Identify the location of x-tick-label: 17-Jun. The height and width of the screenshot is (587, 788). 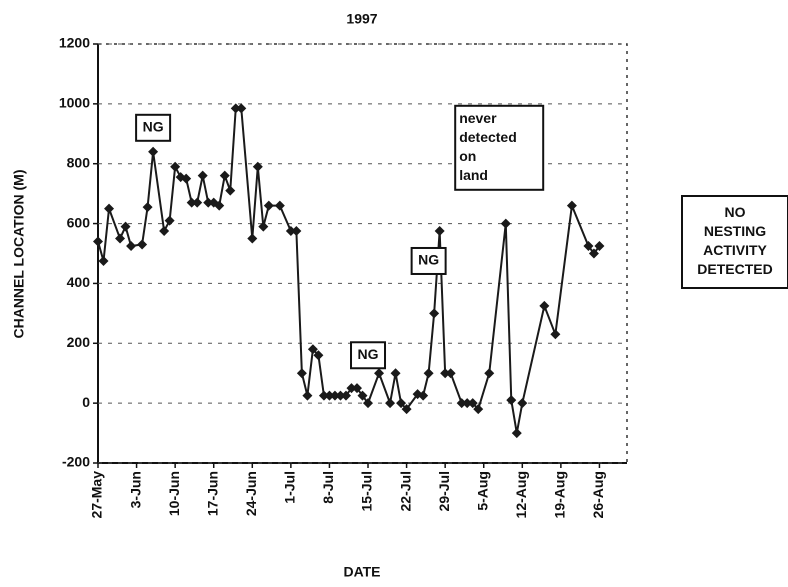
(212, 493).